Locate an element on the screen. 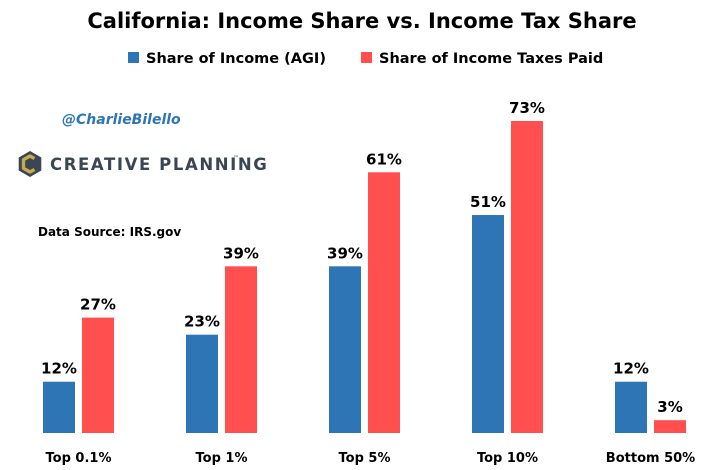 This screenshot has width=724, height=470. legend-swatch-taxes is located at coordinates (366, 57).